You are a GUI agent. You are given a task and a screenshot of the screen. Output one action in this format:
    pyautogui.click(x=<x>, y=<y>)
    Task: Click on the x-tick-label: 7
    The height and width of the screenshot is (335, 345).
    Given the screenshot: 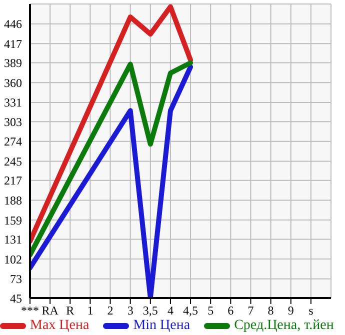 What is the action you would take?
    pyautogui.click(x=251, y=311)
    